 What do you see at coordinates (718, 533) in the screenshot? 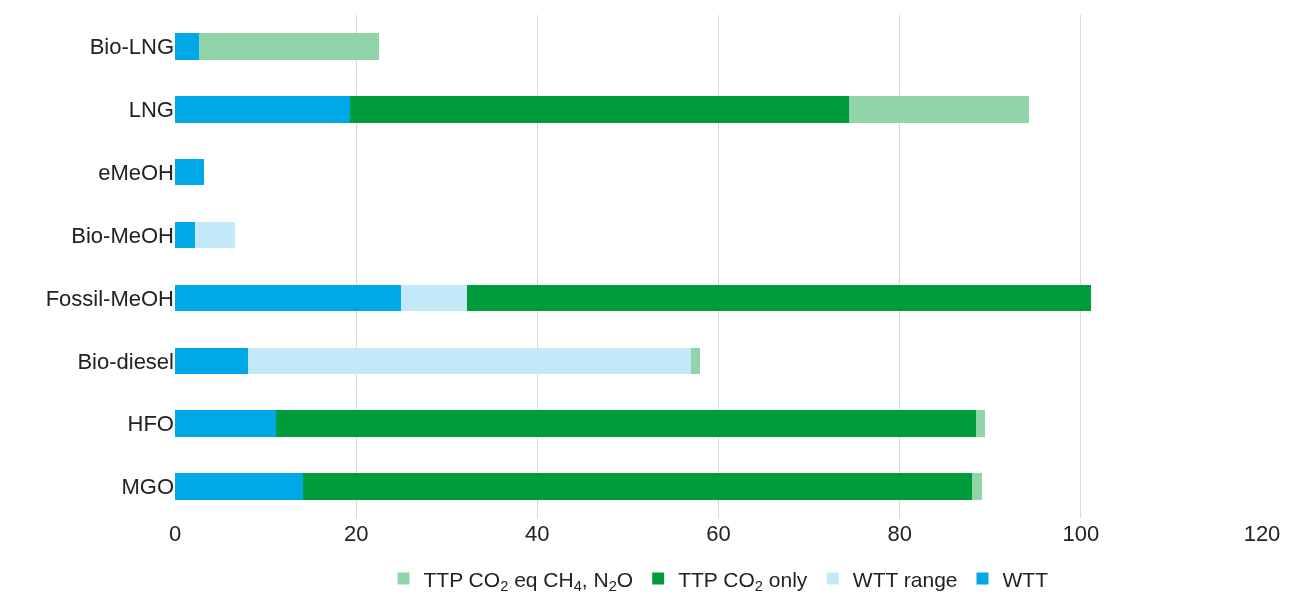
I see `x-tick-label: 60` at bounding box center [718, 533].